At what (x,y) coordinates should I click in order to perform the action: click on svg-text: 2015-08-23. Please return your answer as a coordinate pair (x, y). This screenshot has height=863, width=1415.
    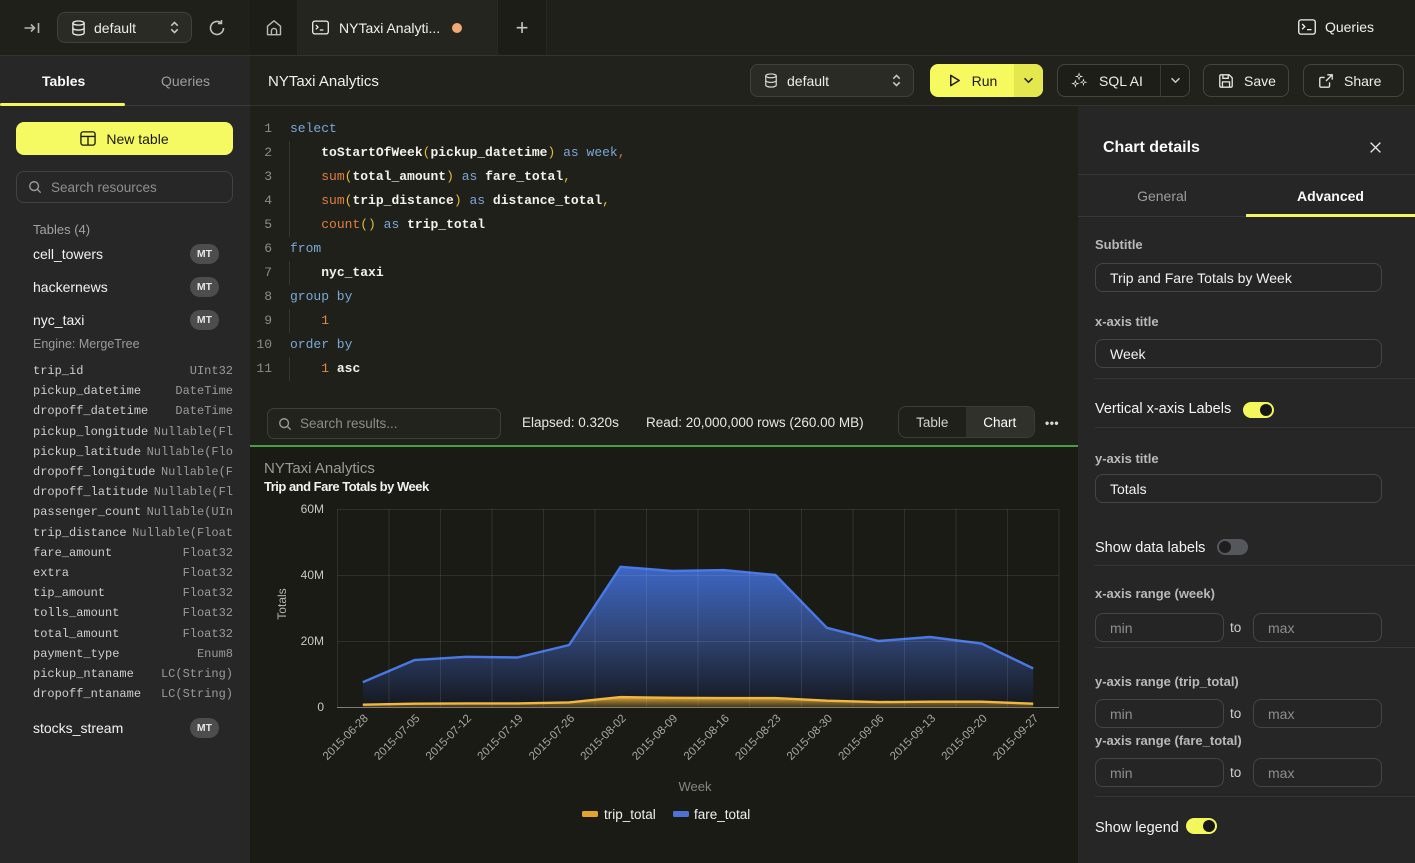
    Looking at the image, I should click on (758, 738).